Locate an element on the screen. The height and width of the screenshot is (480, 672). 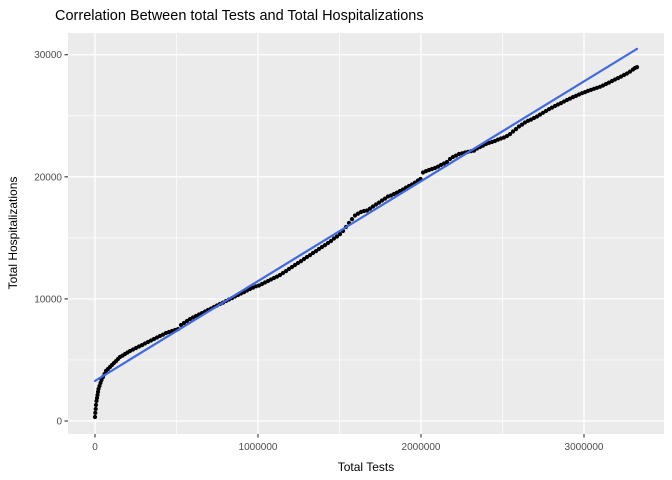
y-tick-label: 20000 is located at coordinates (48, 177).